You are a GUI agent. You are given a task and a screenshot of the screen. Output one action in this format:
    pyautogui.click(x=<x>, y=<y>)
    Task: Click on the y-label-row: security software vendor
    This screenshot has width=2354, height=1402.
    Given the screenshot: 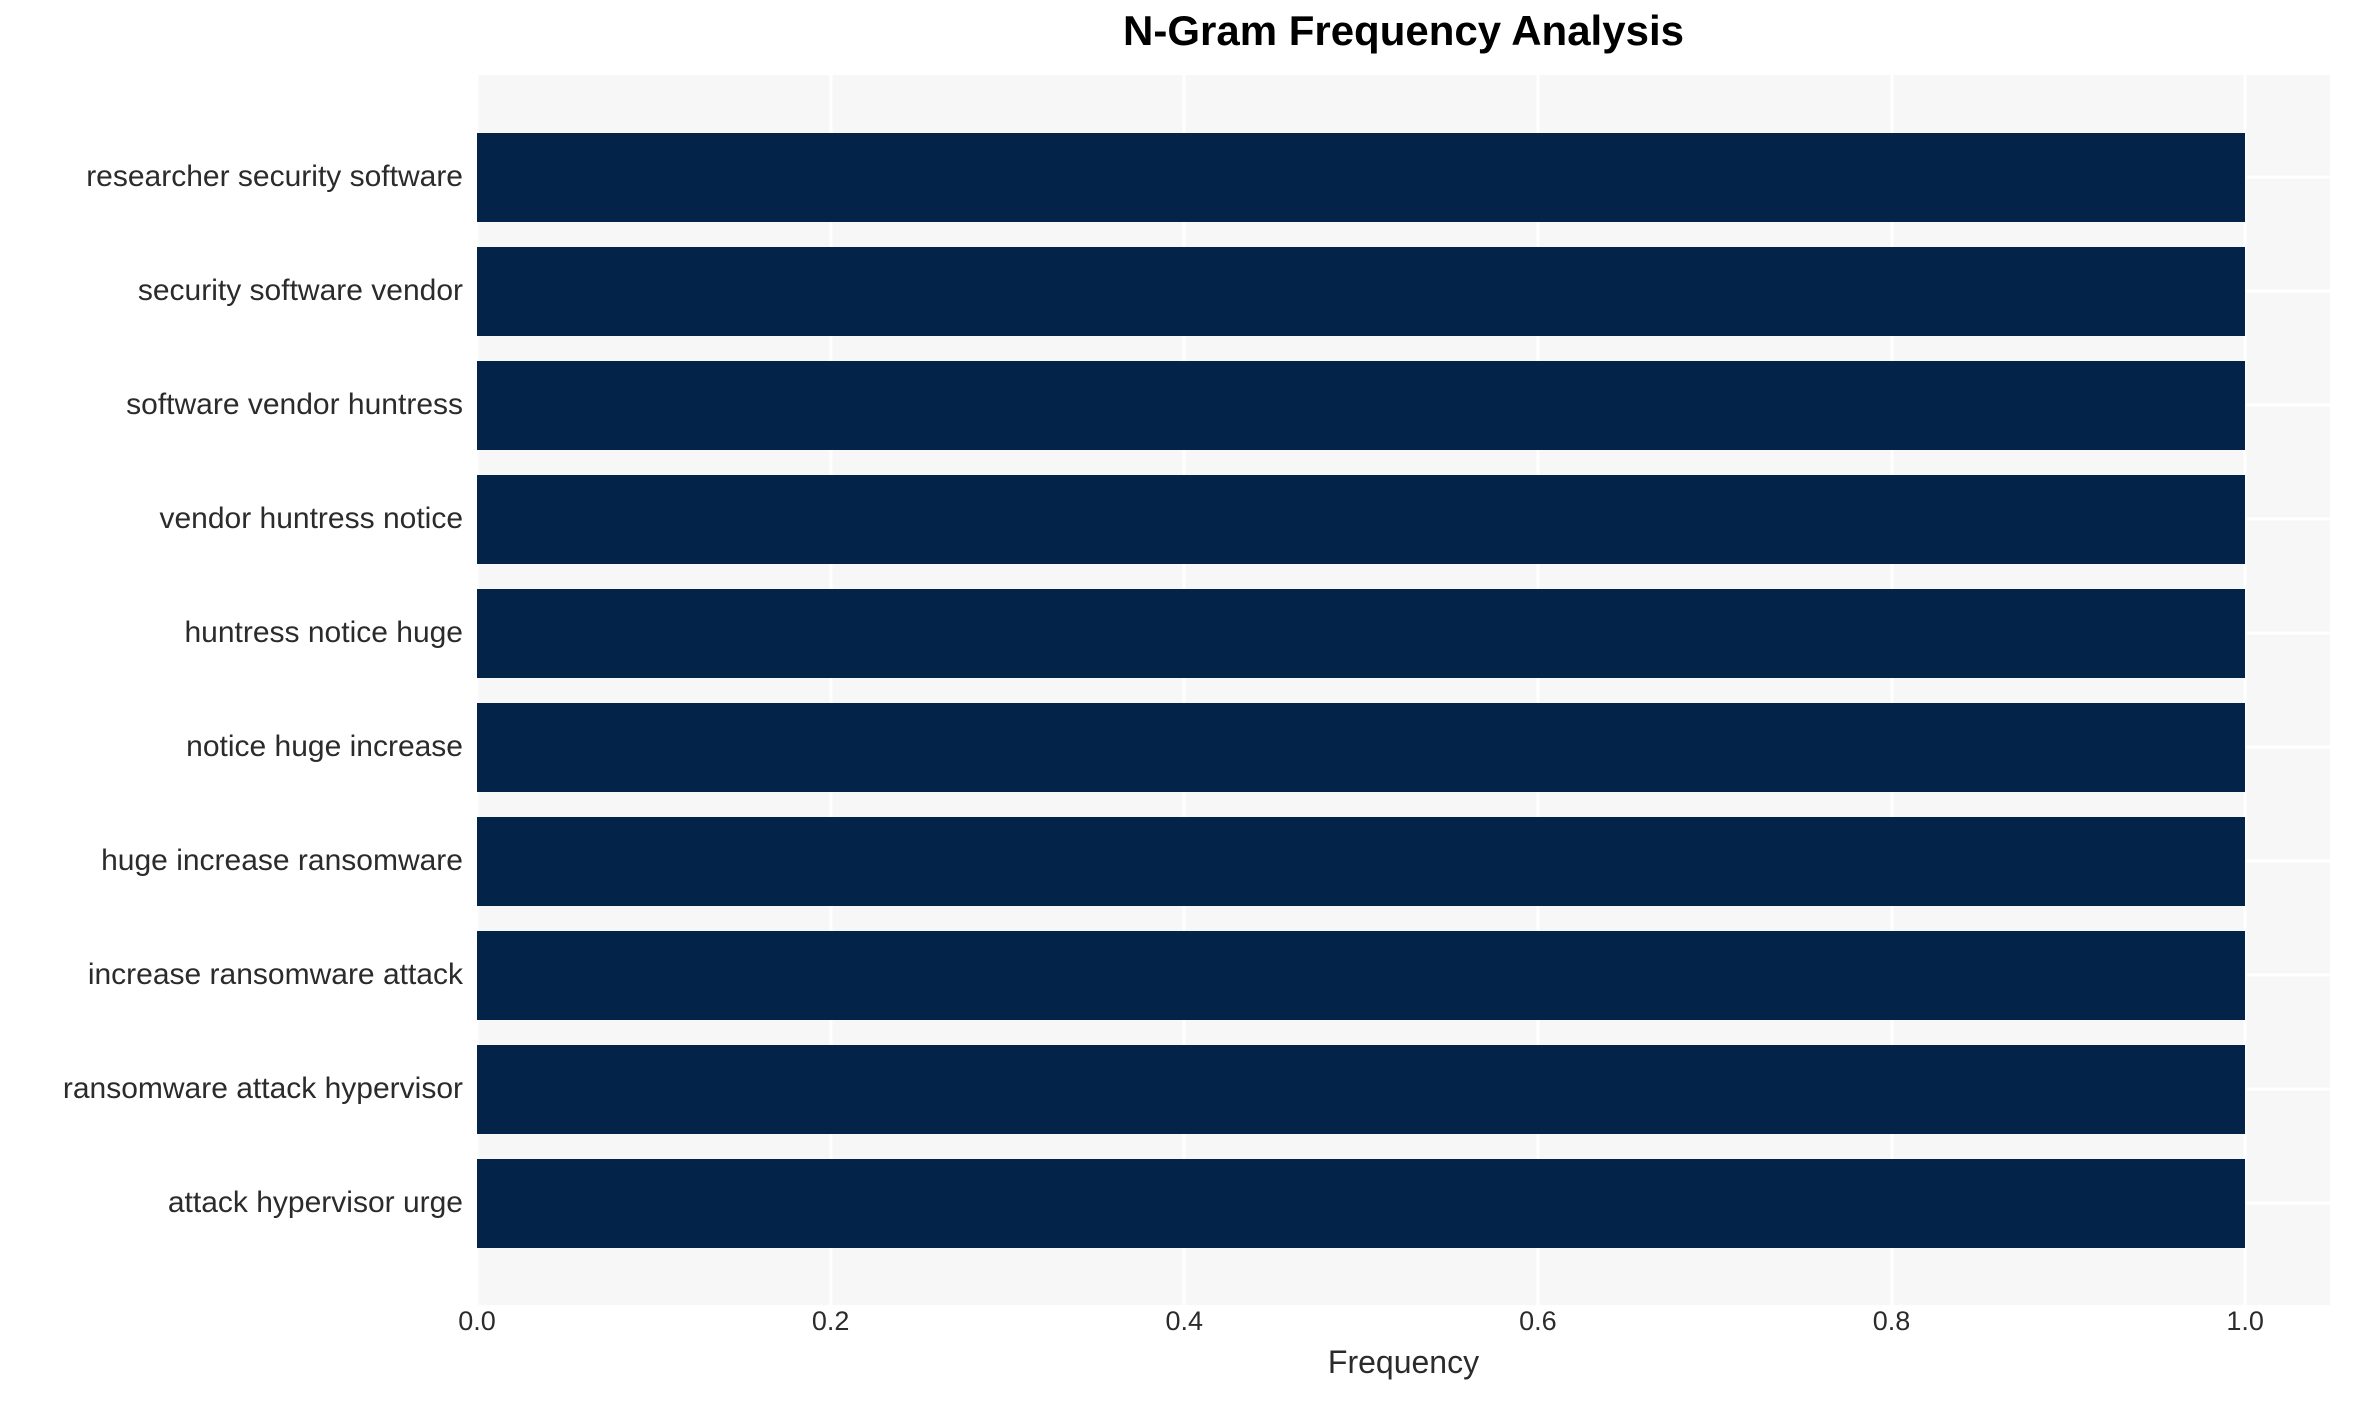 What is the action you would take?
    pyautogui.click(x=231, y=291)
    